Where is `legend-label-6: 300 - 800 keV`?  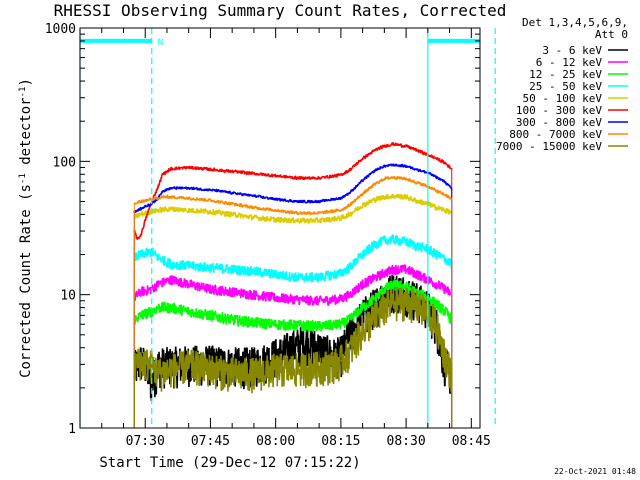
legend-label-6: 300 - 800 keV is located at coordinates (559, 122).